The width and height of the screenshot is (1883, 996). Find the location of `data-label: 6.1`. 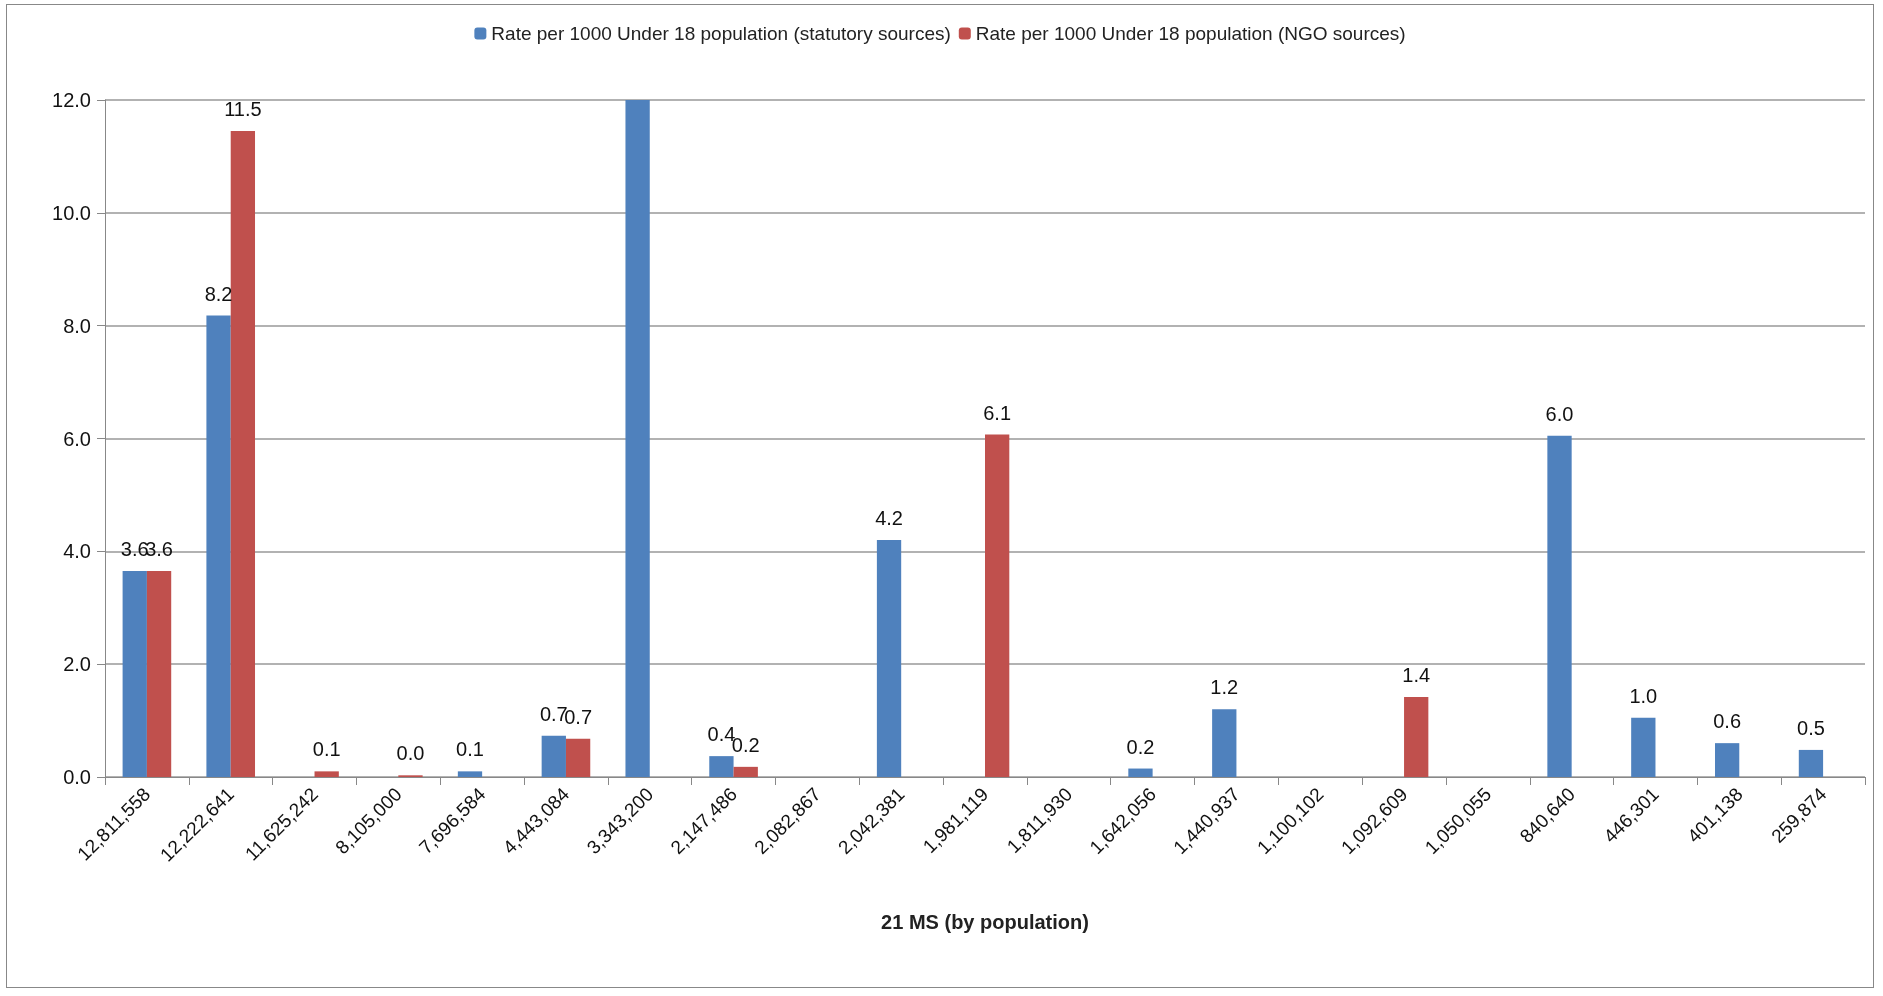

data-label: 6.1 is located at coordinates (997, 412).